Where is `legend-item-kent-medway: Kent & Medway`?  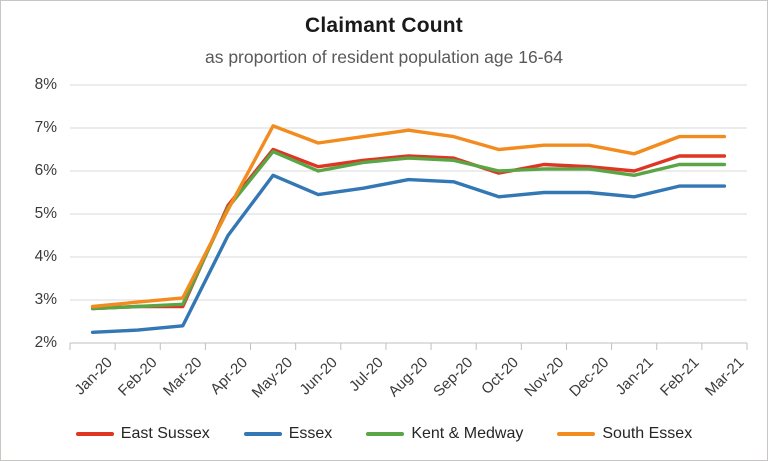
legend-item-kent-medway: Kent & Medway is located at coordinates (444, 434).